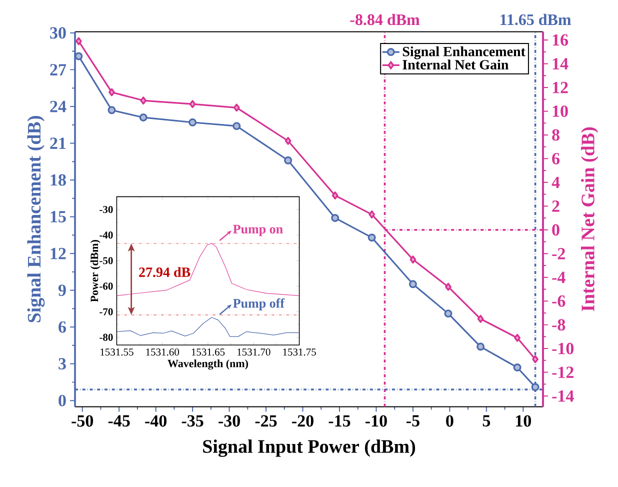  I want to click on y-tick-label: -70, so click(106, 312).